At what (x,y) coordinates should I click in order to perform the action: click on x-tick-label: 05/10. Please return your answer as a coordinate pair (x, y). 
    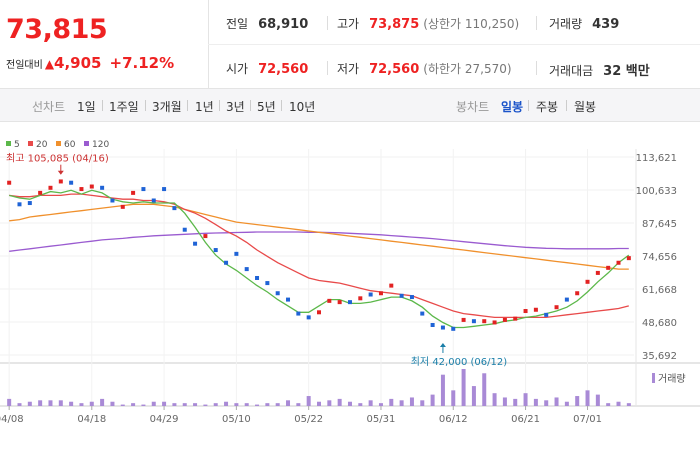
    Looking at the image, I should click on (236, 419).